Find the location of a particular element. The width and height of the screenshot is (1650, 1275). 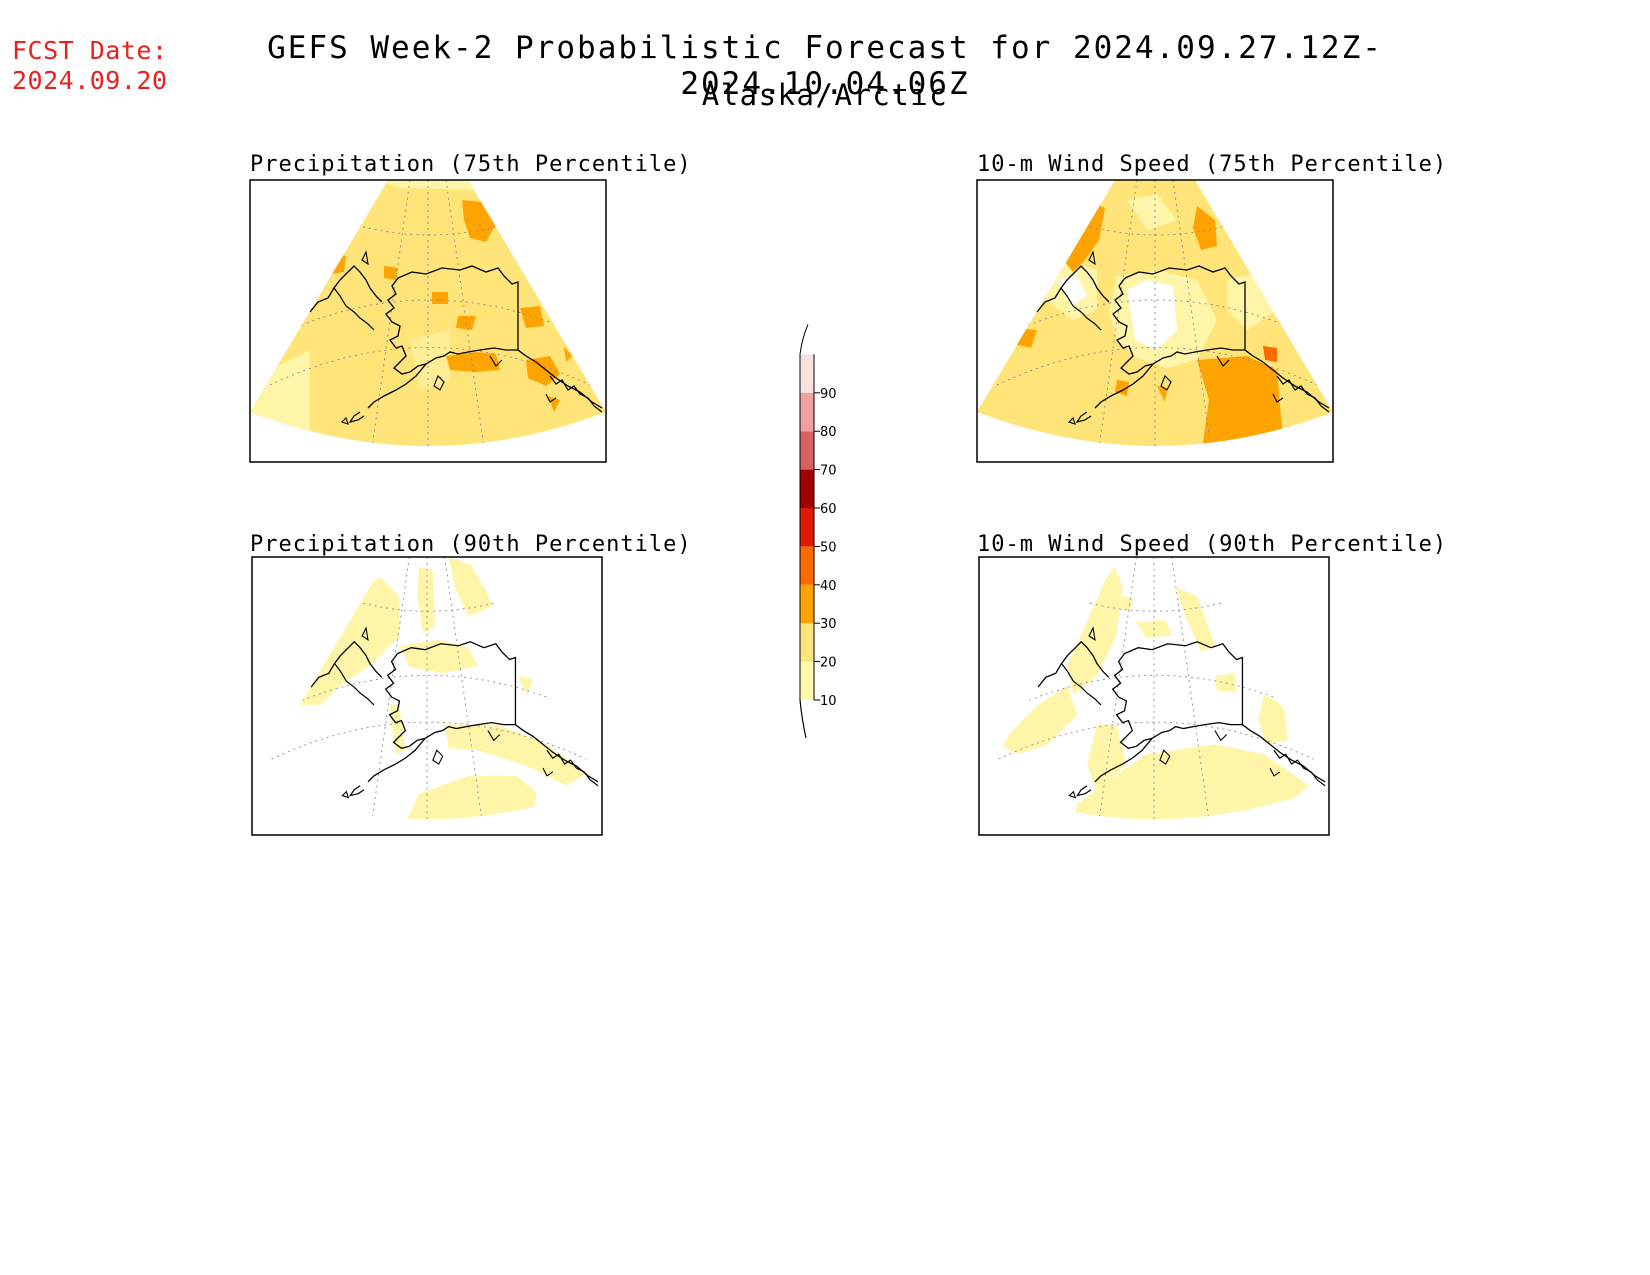

colorbar-tail-bottom is located at coordinates (803, 719).